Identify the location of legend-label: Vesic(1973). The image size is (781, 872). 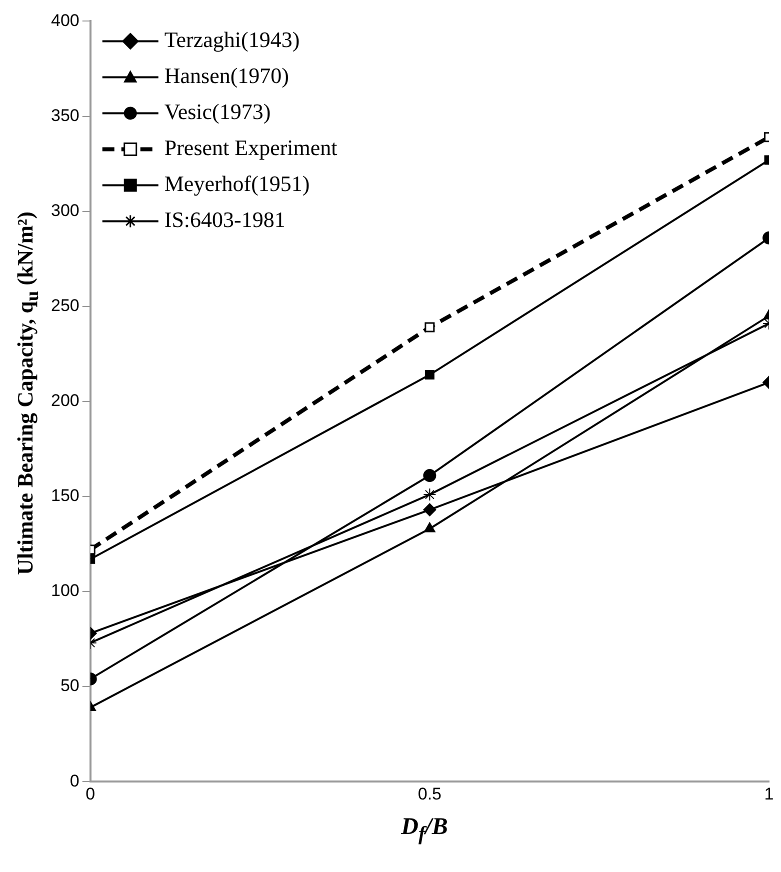
(217, 111).